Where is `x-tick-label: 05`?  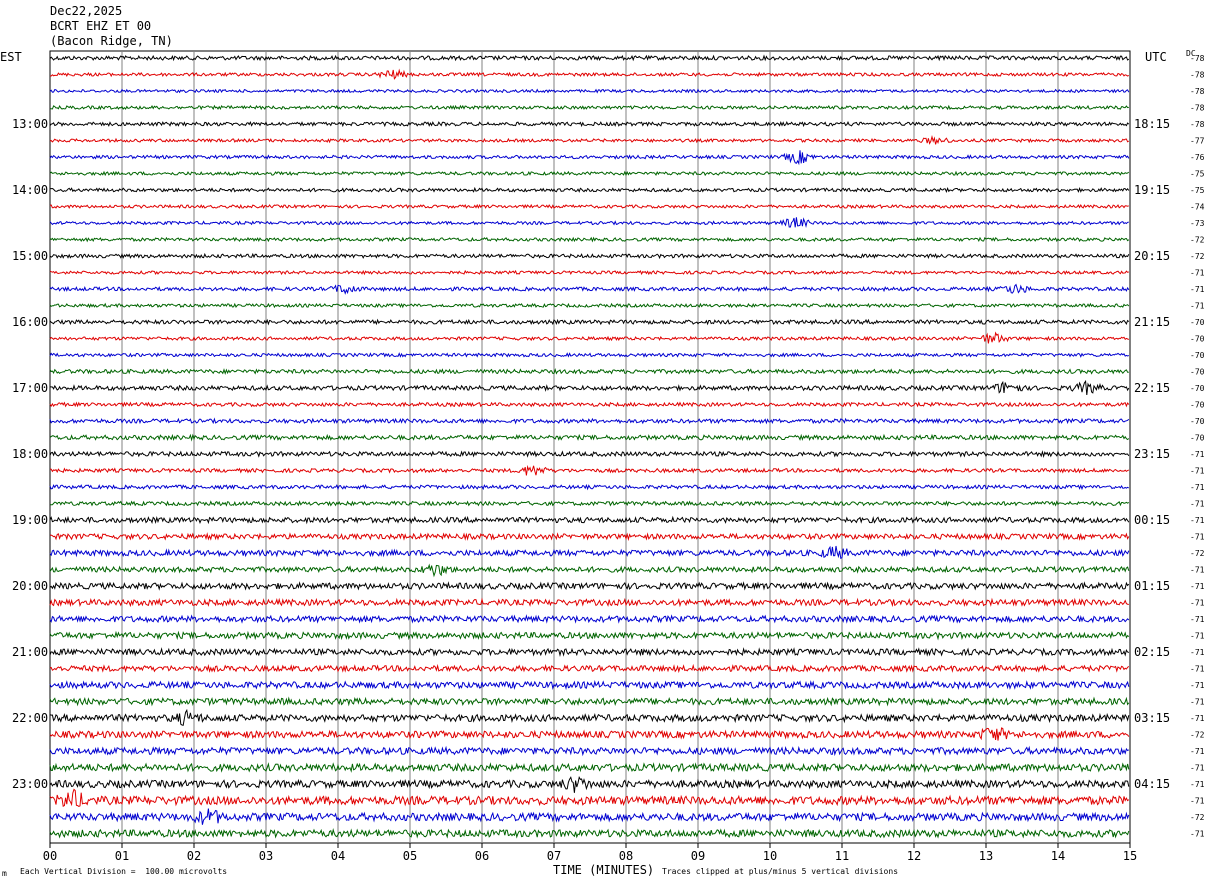 x-tick-label: 05 is located at coordinates (410, 856).